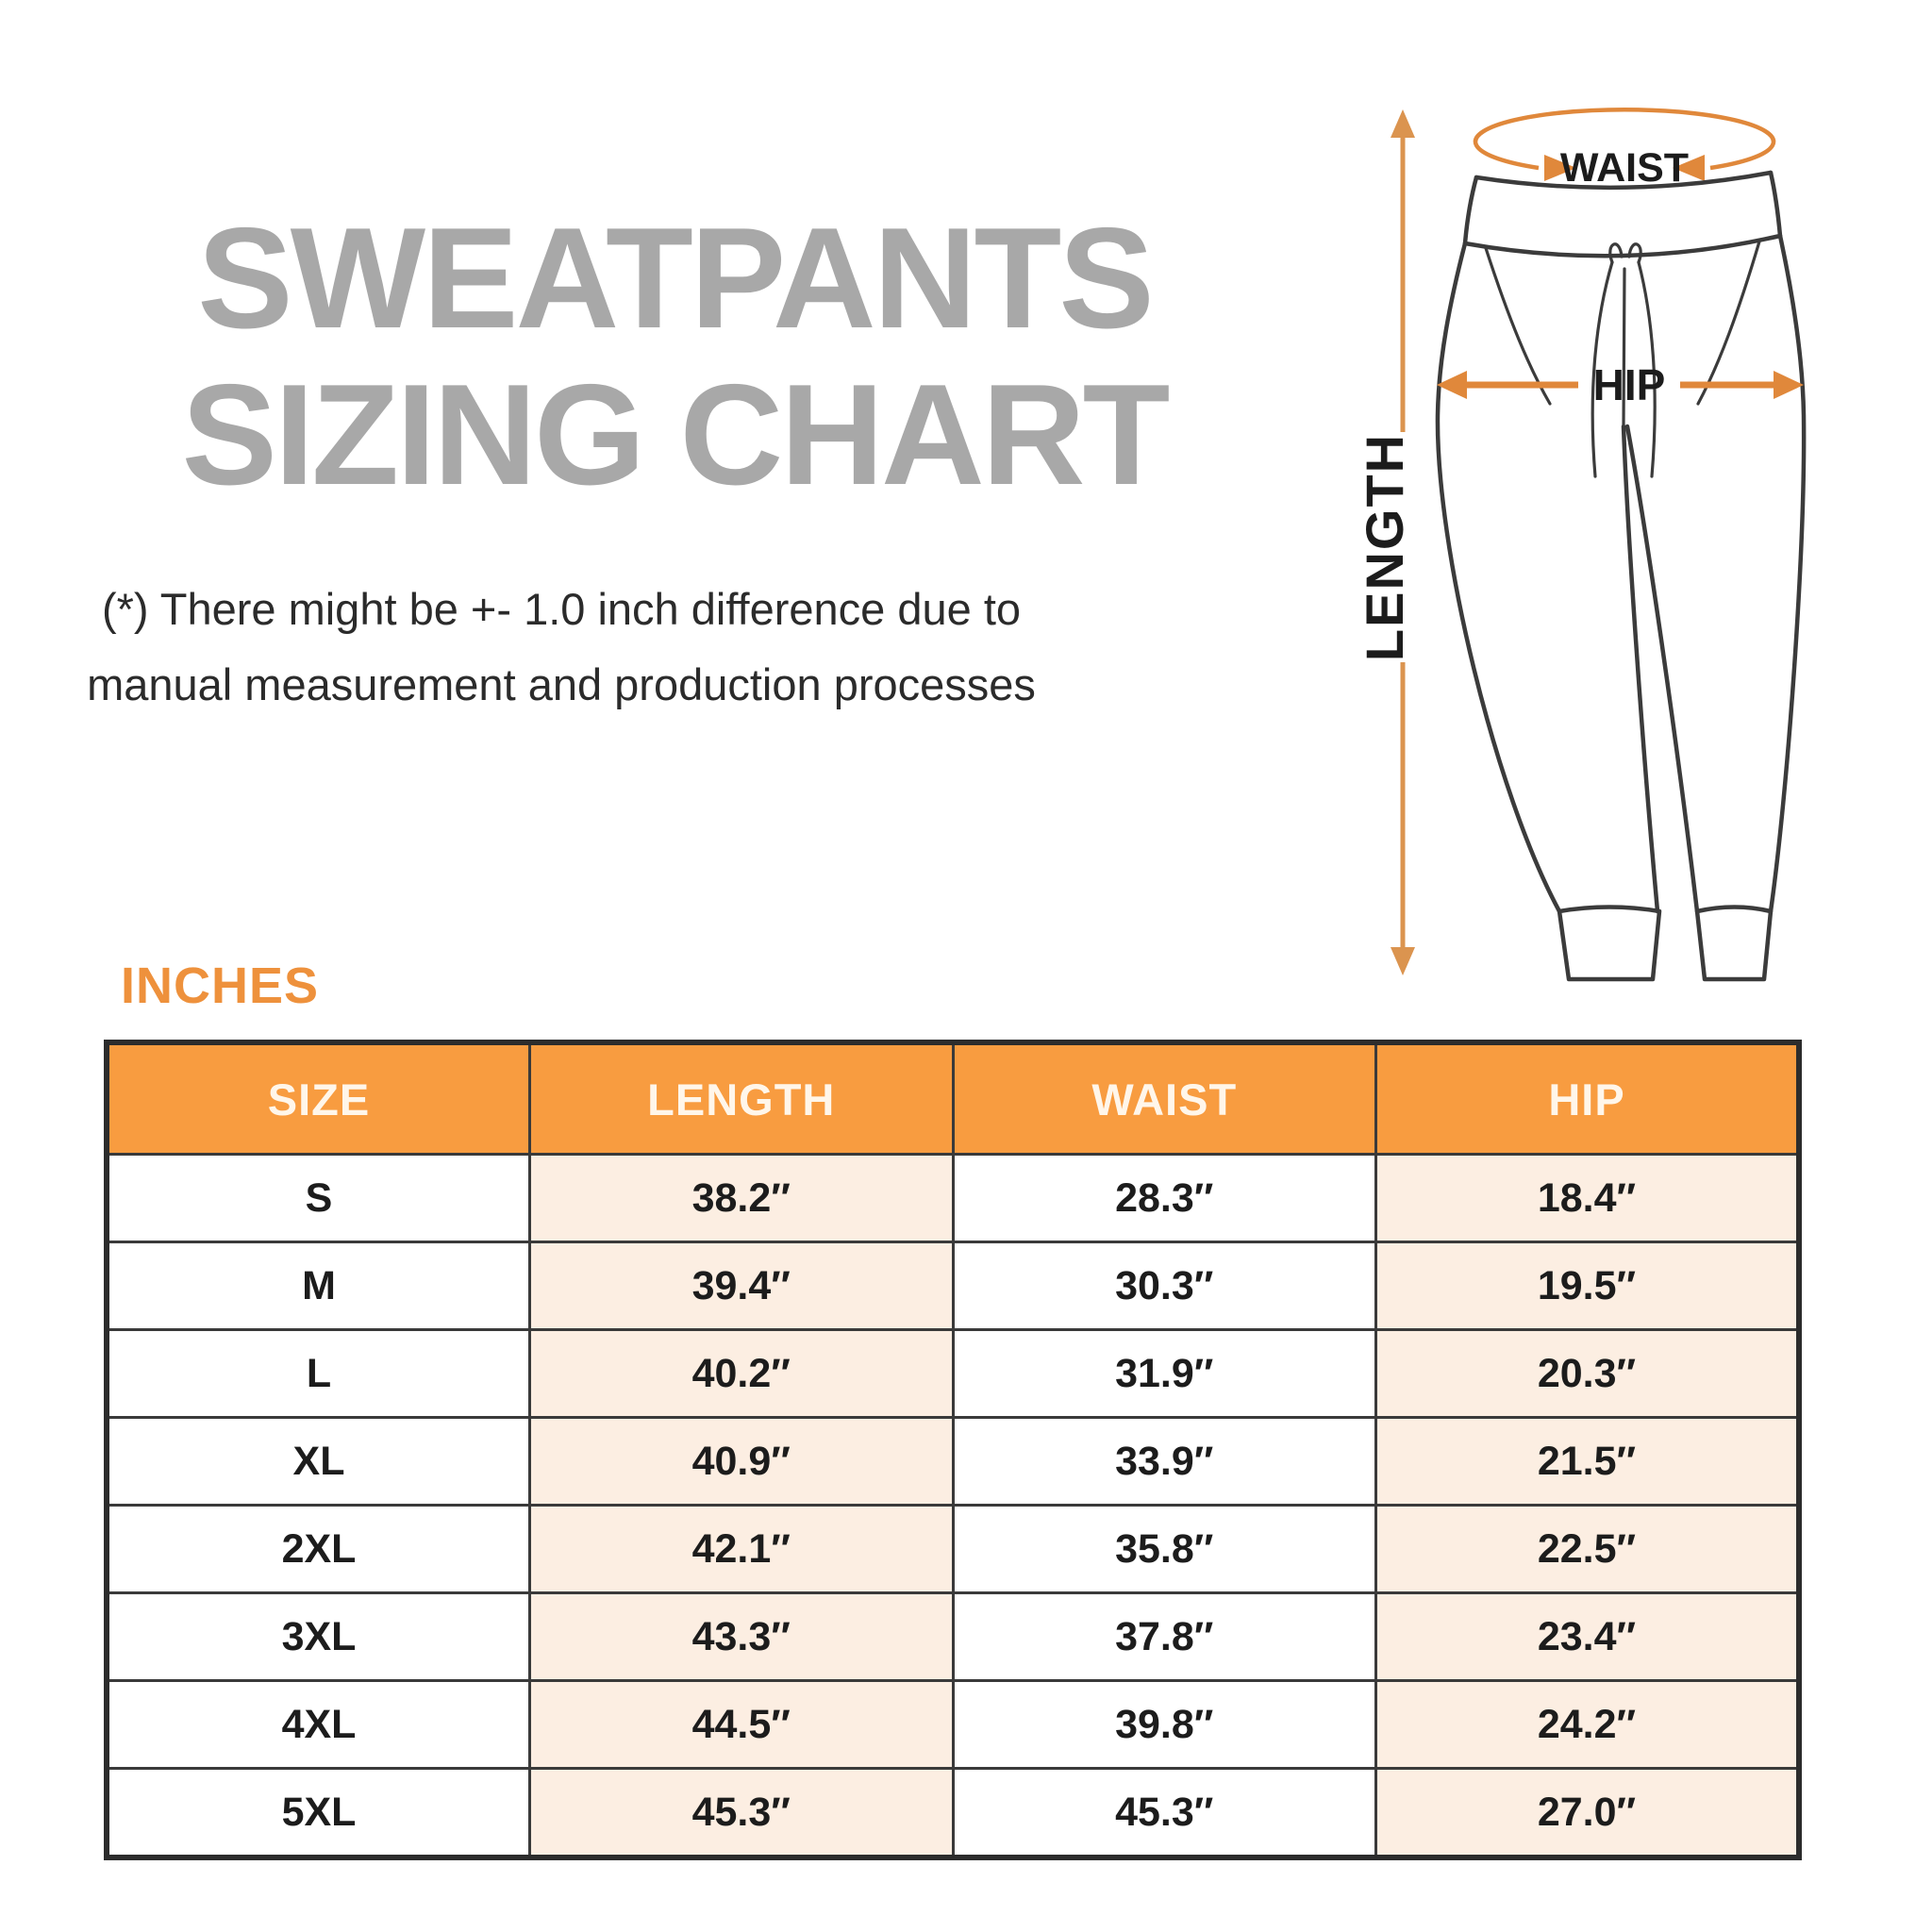 This screenshot has width=1932, height=1932. What do you see at coordinates (1164, 1461) in the screenshot?
I see `table-cell: 33.9″` at bounding box center [1164, 1461].